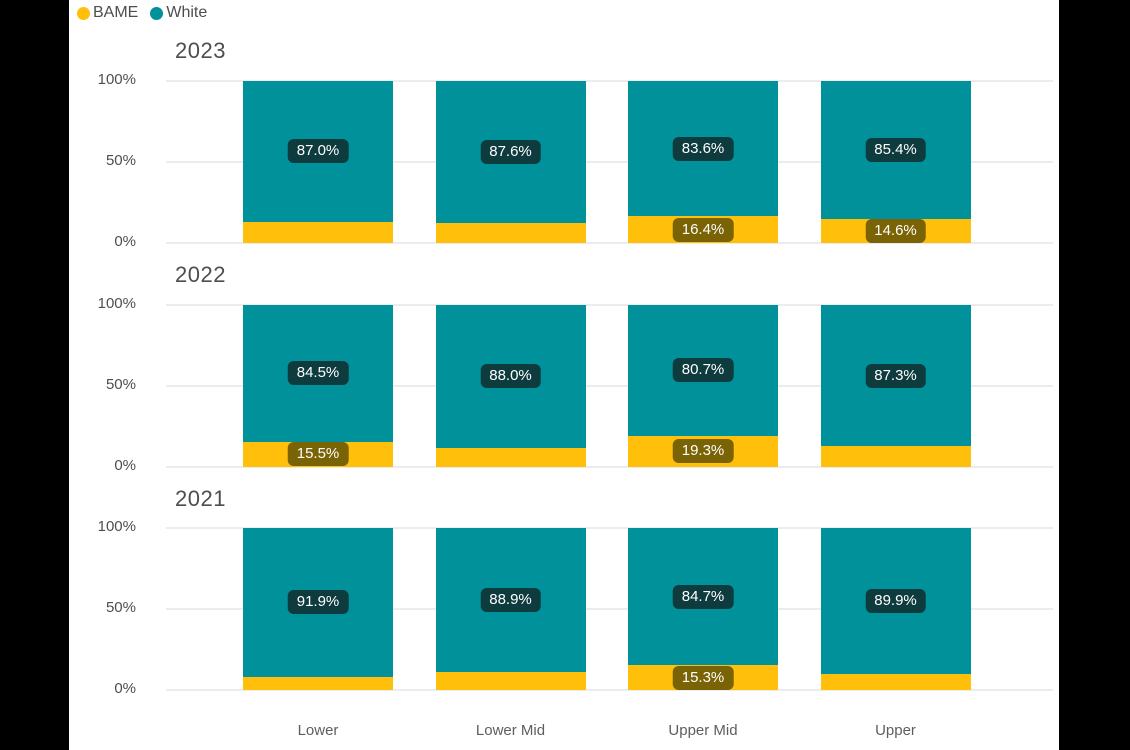 This screenshot has height=750, width=1130. I want to click on data-label-bame: 16.4%, so click(703, 229).